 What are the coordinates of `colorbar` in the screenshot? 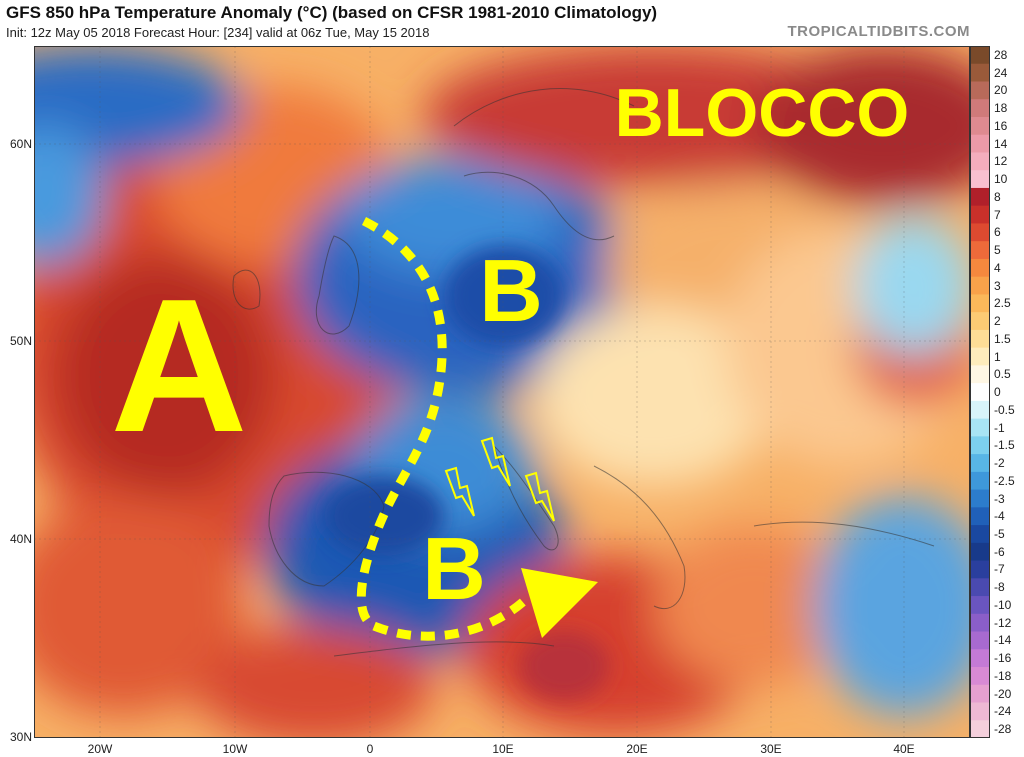 It's located at (980, 392).